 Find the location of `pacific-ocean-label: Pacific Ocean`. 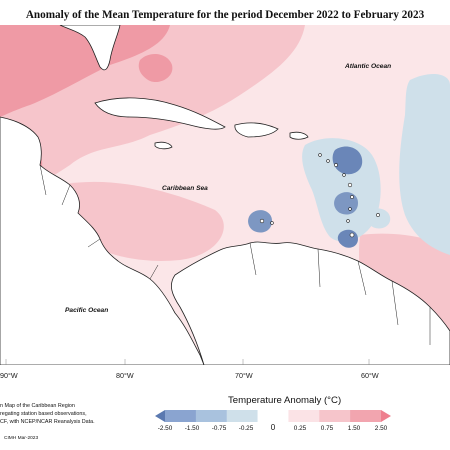

pacific-ocean-label: Pacific Ocean is located at coordinates (87, 310).